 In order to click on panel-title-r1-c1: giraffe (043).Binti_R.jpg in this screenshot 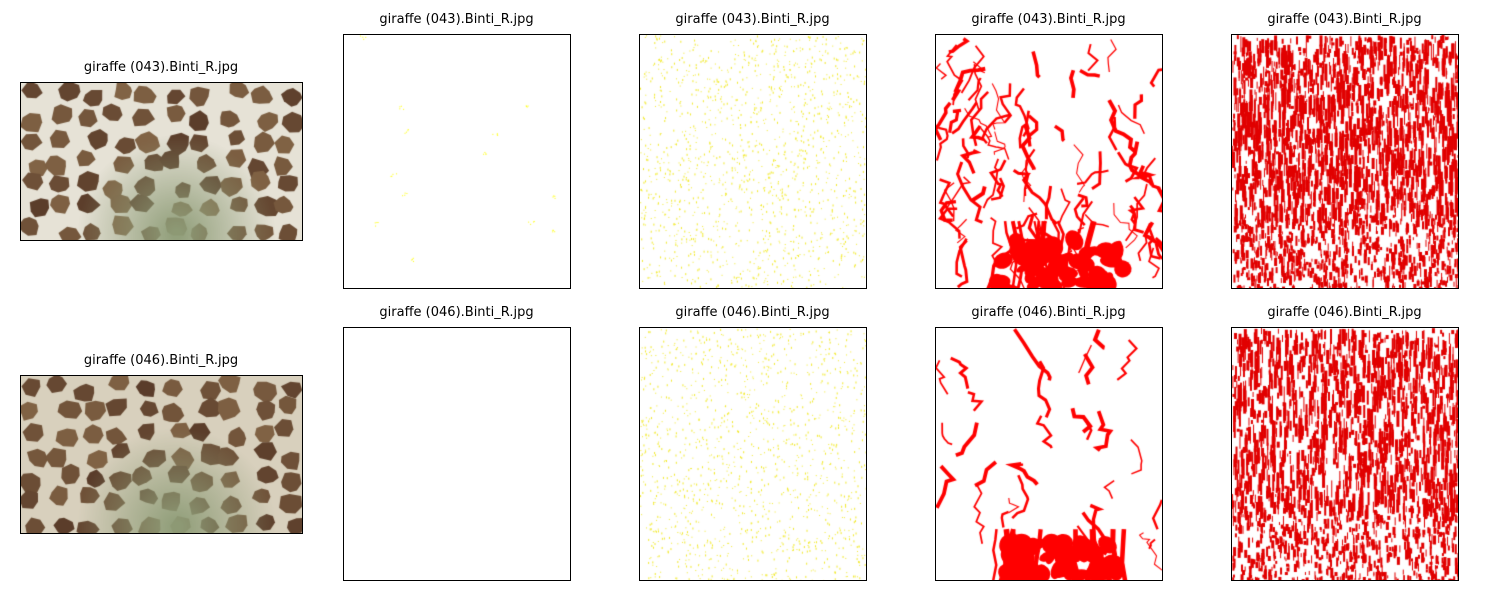, I will do `click(161, 67)`.